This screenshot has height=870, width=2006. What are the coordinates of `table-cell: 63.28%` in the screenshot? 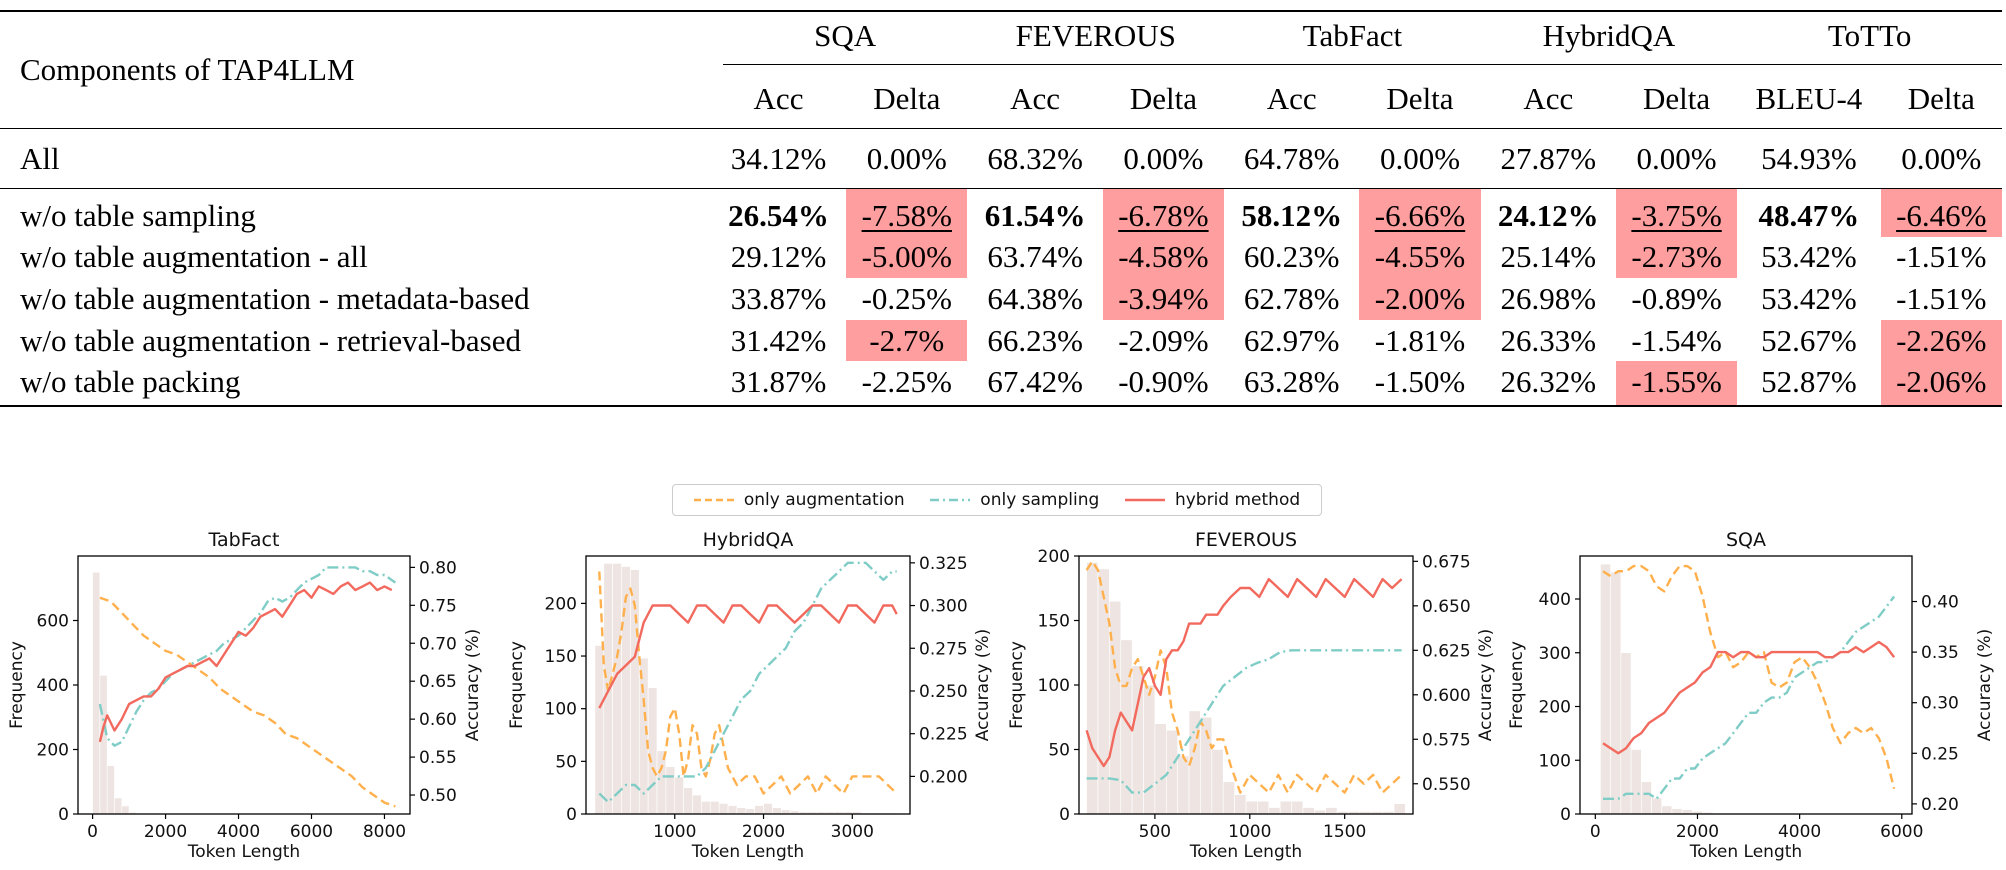 It's located at (1292, 384).